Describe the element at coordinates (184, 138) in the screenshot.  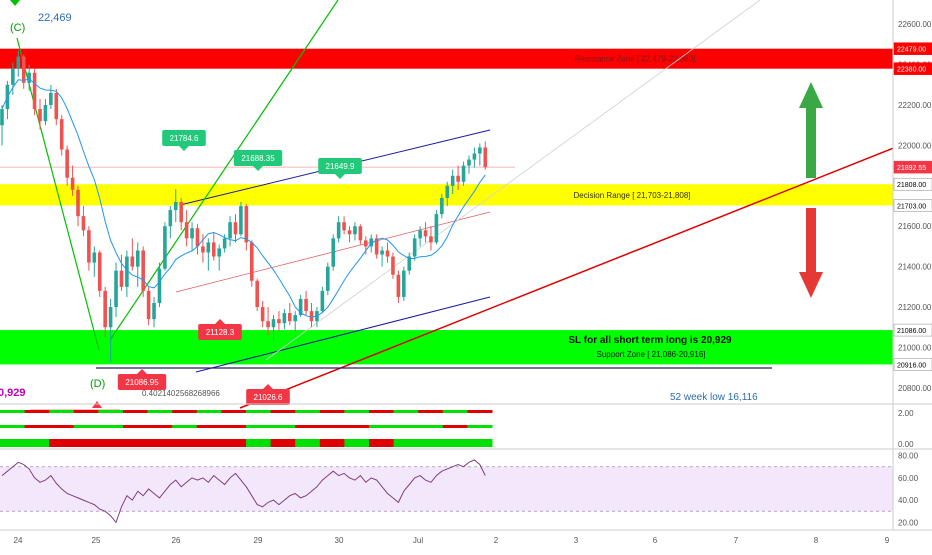
I see `price-tag-text: 21784.6` at that location.